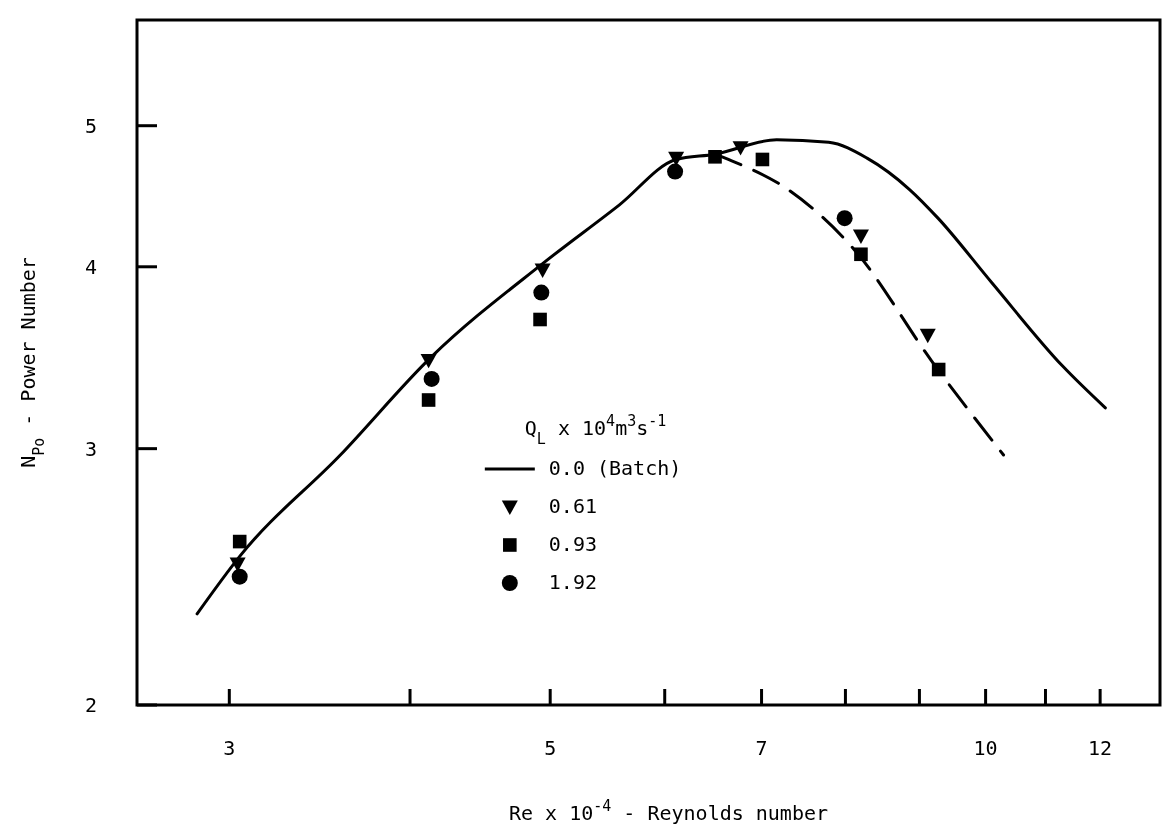 The width and height of the screenshot is (1169, 835). What do you see at coordinates (90, 705) in the screenshot?
I see `y-tick-label: 2` at bounding box center [90, 705].